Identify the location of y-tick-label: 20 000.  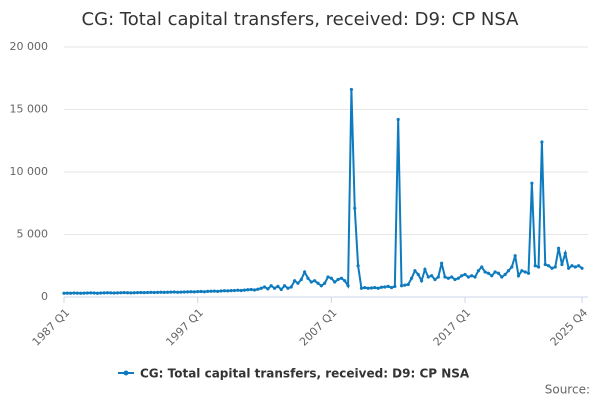
(29, 46).